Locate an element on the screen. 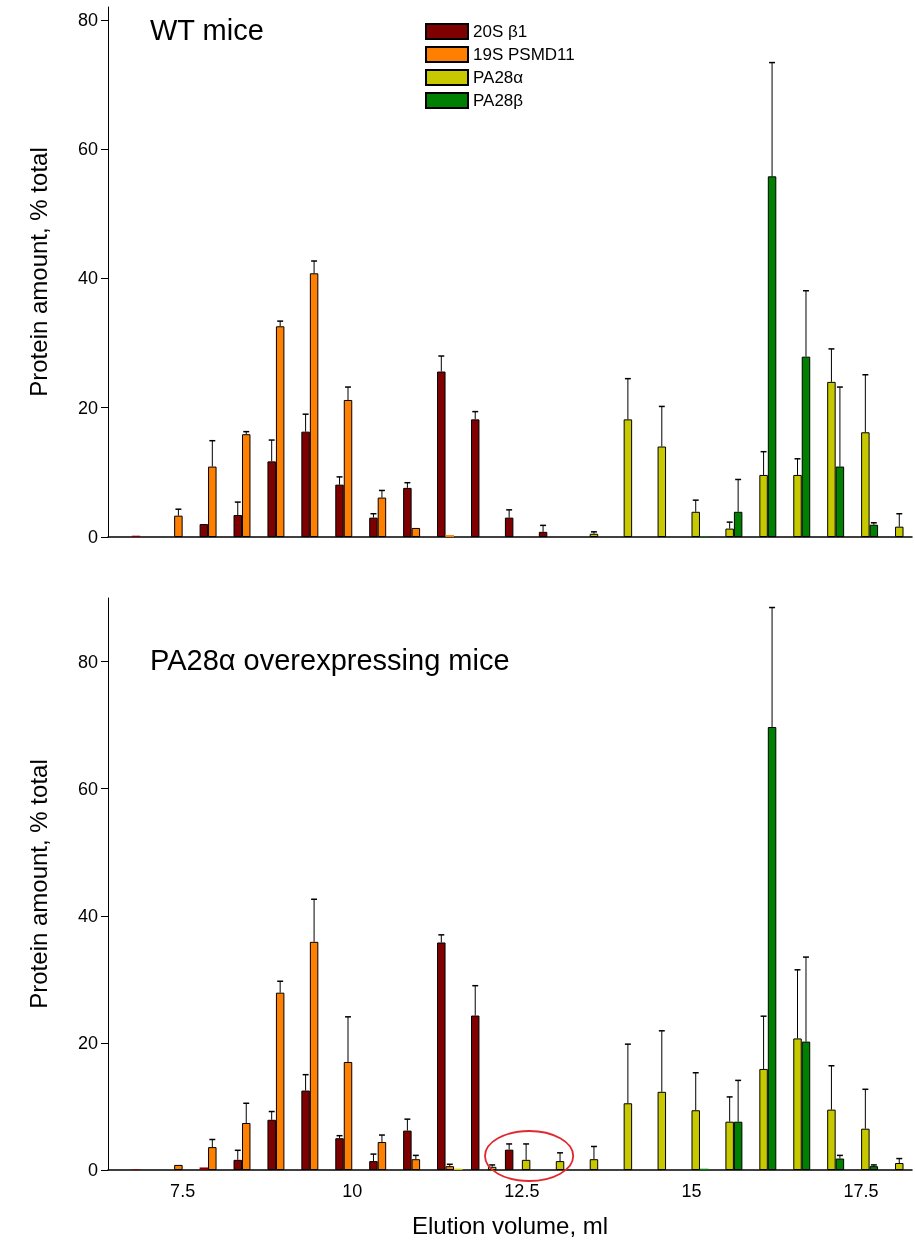  x-tick-label: 10 is located at coordinates (352, 1191).